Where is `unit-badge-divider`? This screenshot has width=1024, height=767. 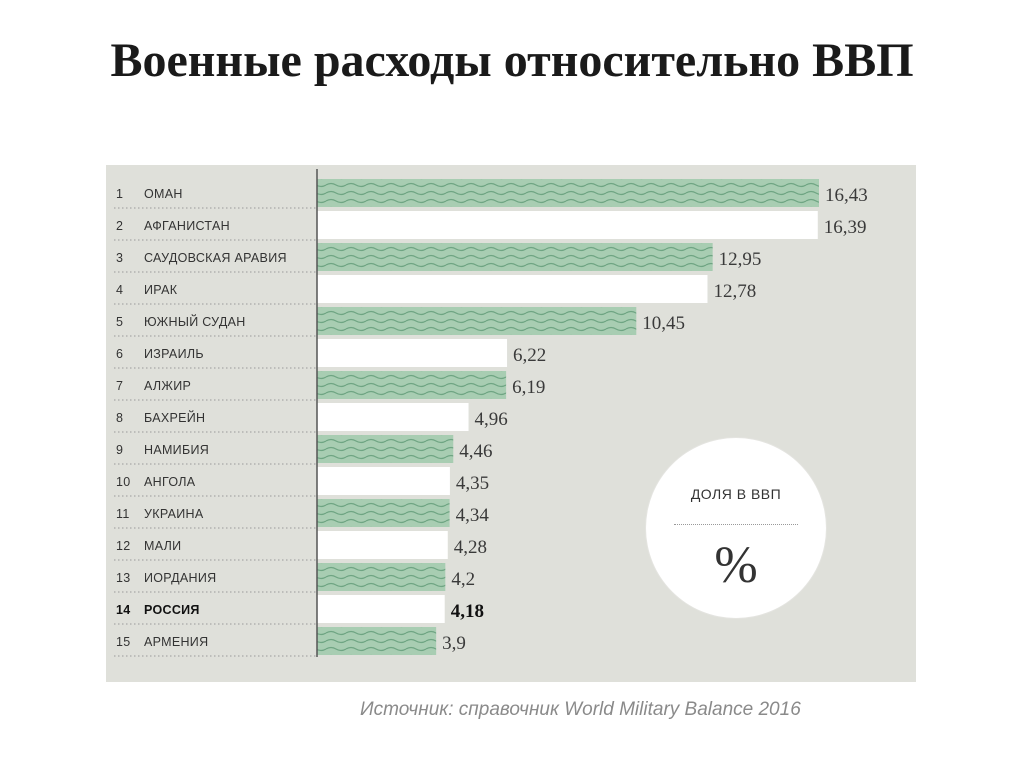
unit-badge-divider is located at coordinates (736, 524).